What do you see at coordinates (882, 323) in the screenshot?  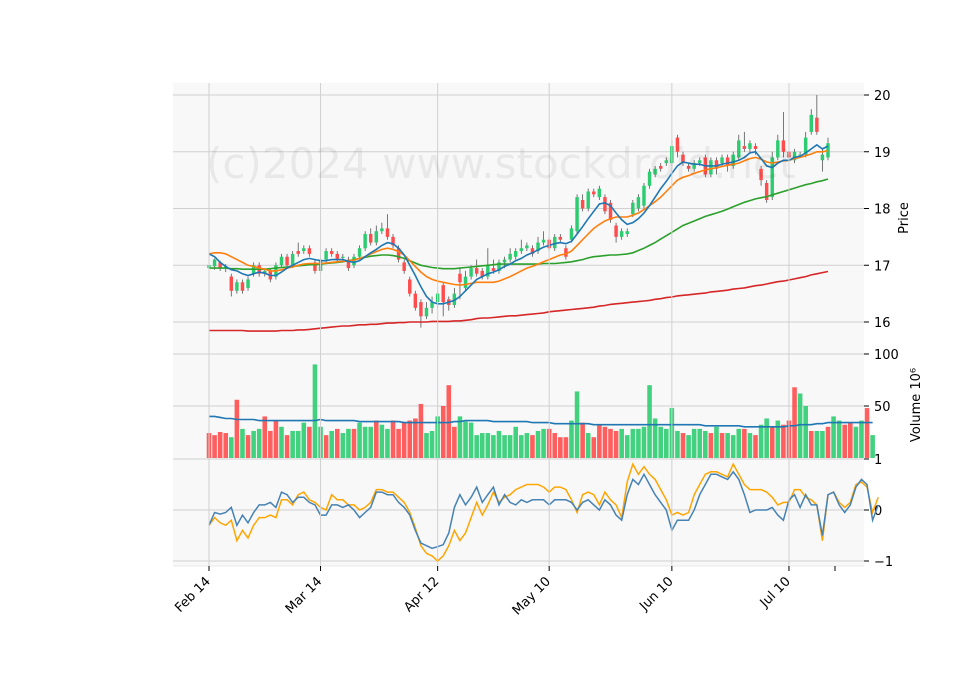 I see `price-tick-label: 16` at bounding box center [882, 323].